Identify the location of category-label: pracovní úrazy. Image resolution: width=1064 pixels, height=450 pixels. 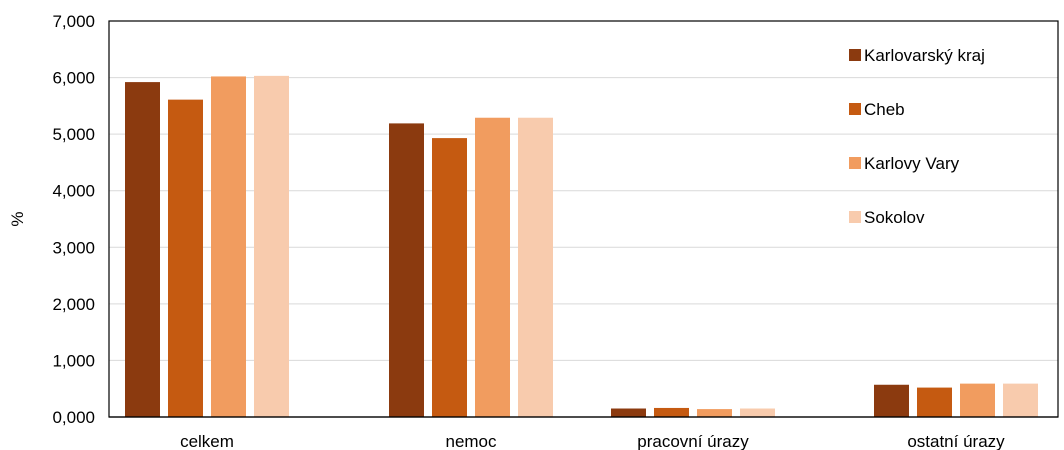
(693, 441).